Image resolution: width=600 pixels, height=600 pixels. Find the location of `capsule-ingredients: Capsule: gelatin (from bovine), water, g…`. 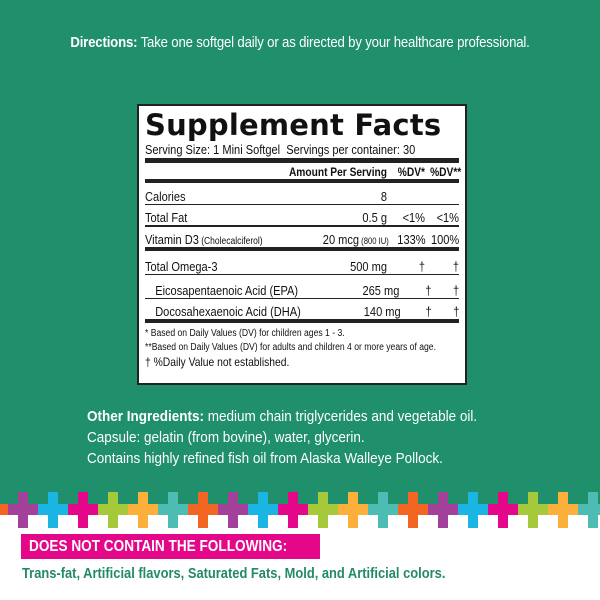

capsule-ingredients: Capsule: gelatin (from bovine), water, g… is located at coordinates (226, 437).